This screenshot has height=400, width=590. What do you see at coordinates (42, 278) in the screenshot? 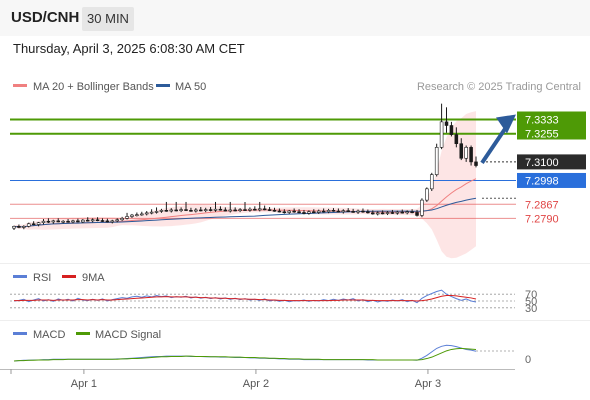
I see `rsi-legend-label: RSI` at bounding box center [42, 278].